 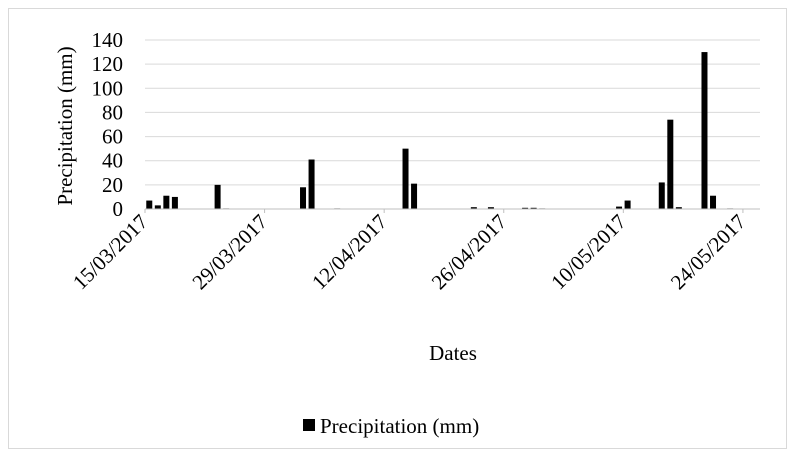 What do you see at coordinates (112, 185) in the screenshot?
I see `y-tick-label: 20` at bounding box center [112, 185].